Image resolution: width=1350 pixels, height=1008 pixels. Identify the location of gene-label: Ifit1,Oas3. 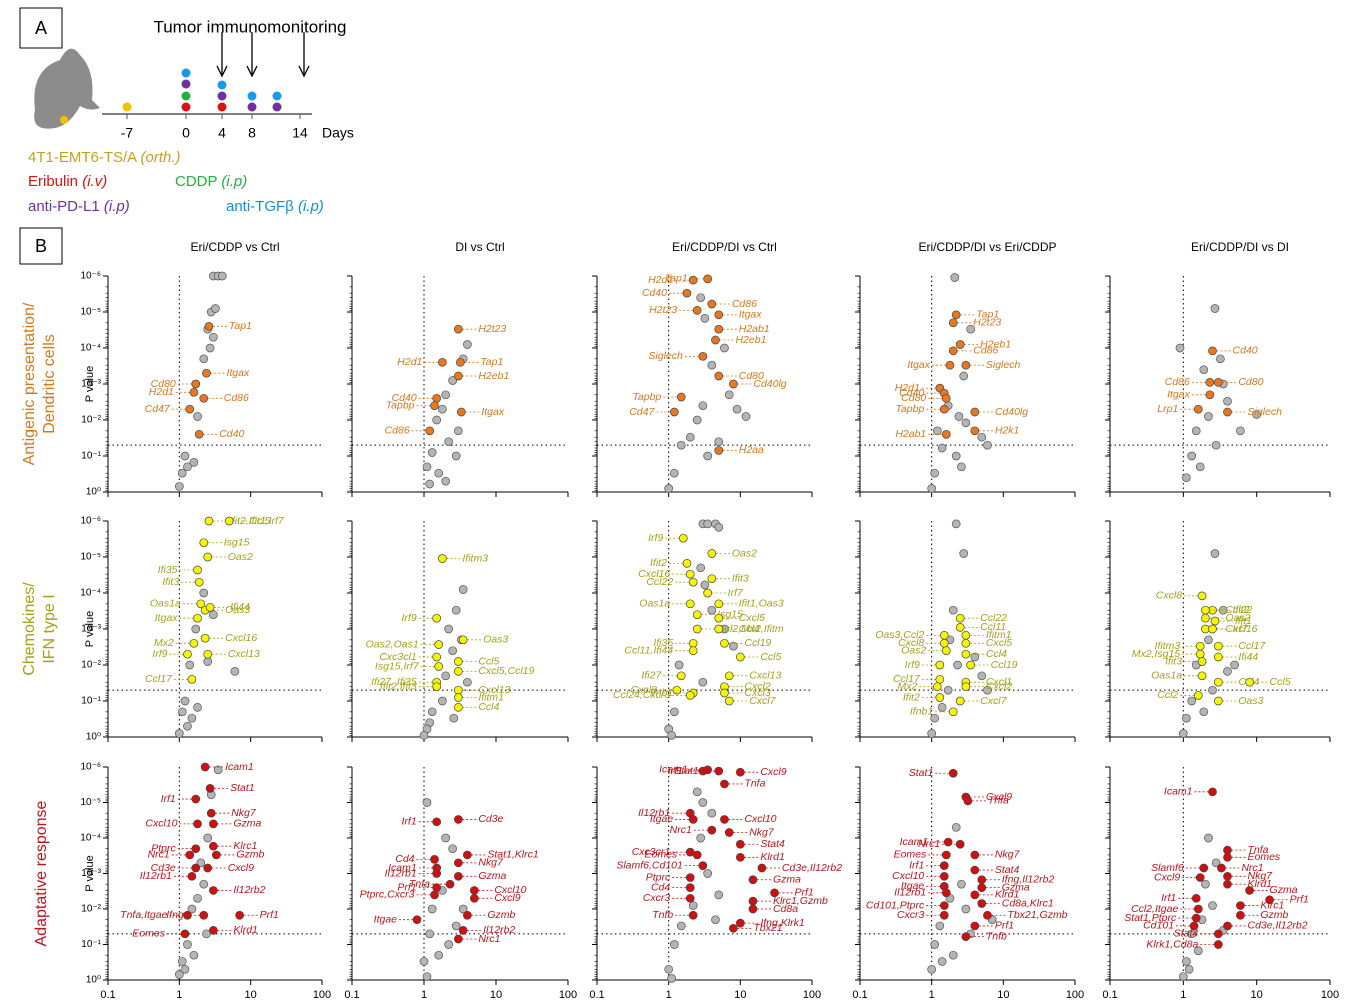
(761, 604).